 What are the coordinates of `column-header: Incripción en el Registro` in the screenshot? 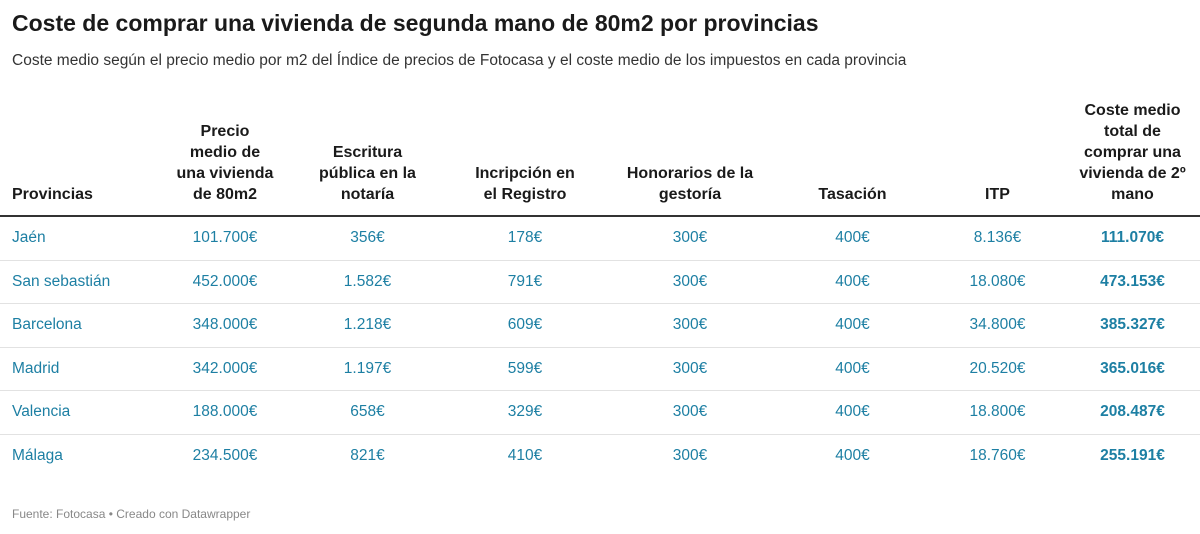 It's located at (525, 158).